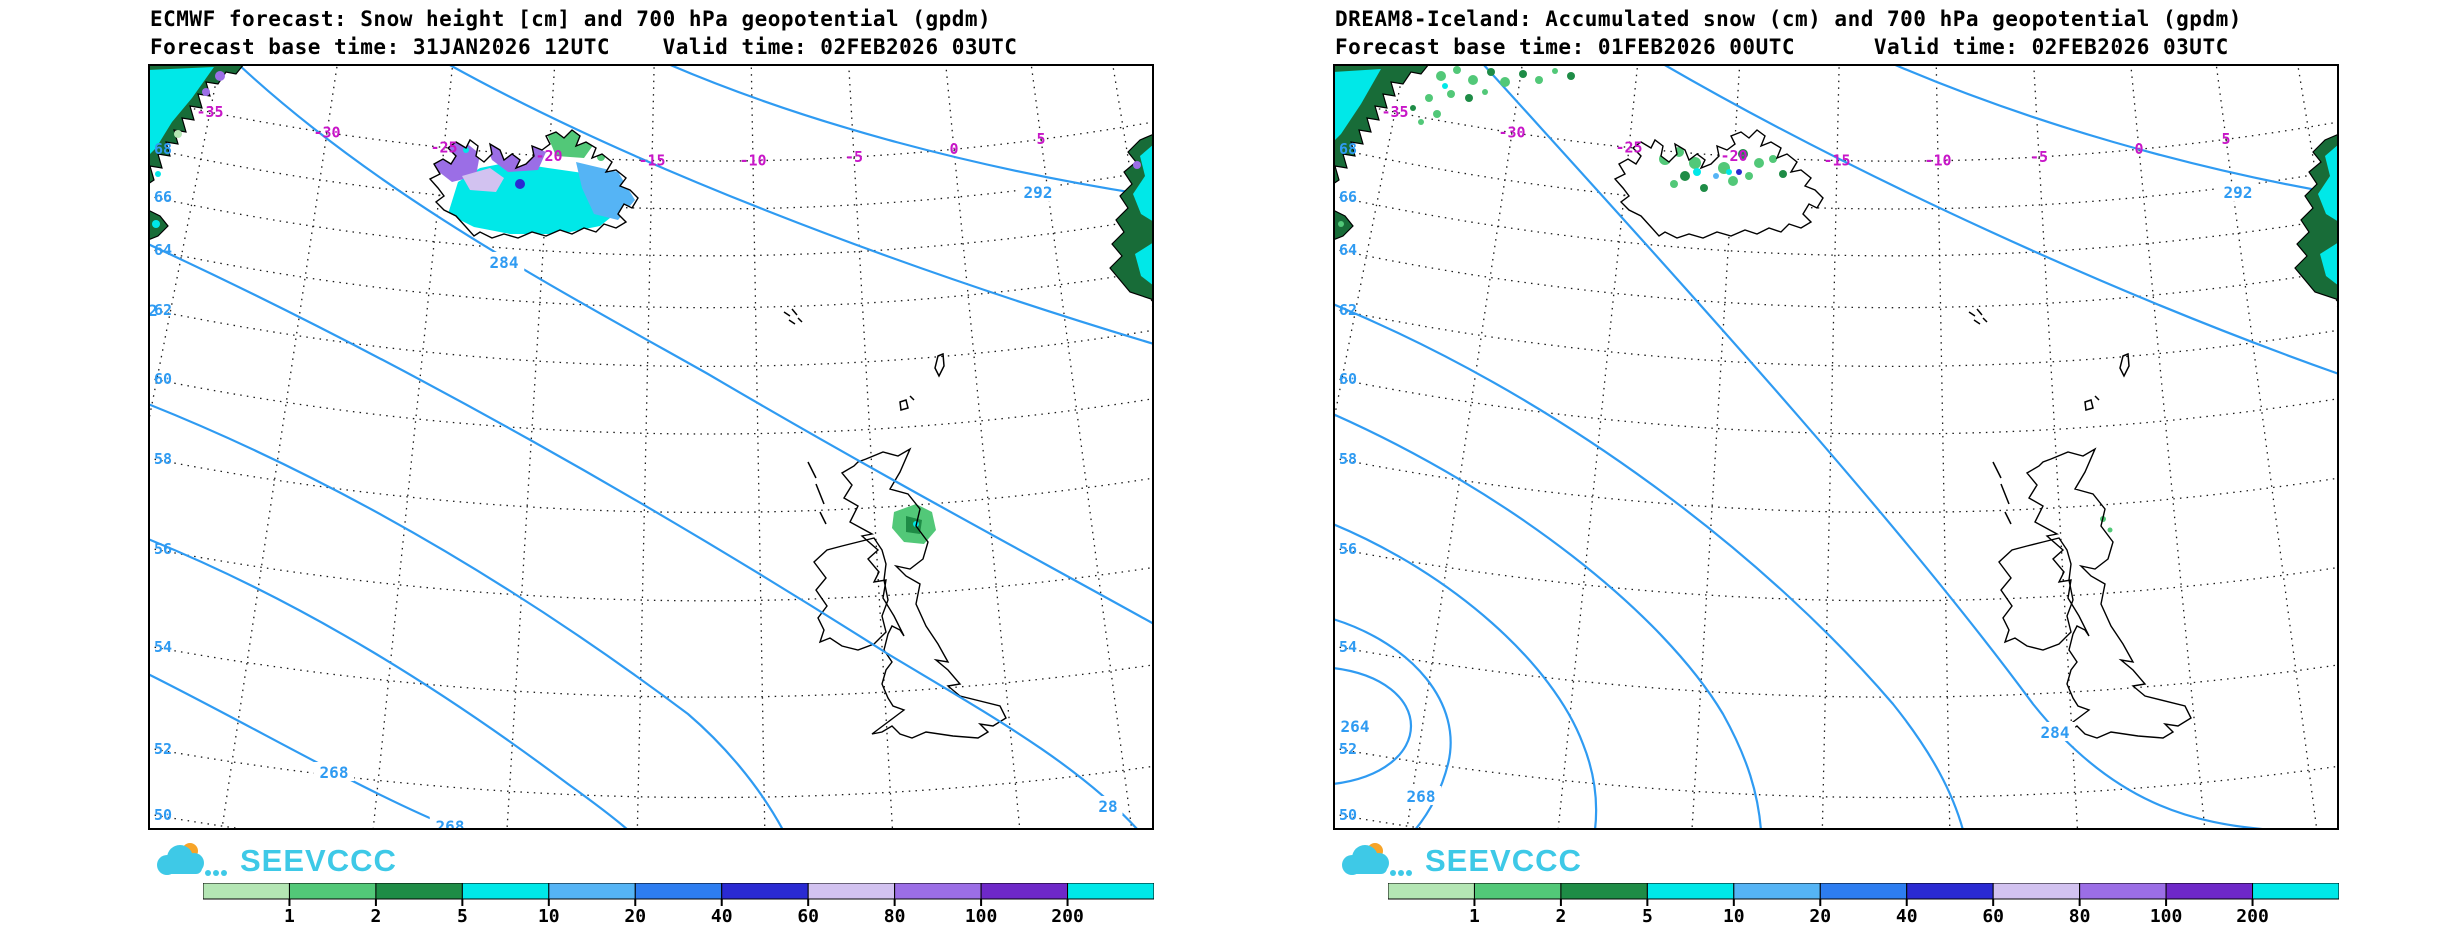  What do you see at coordinates (2238, 192) in the screenshot?
I see `contour-label: 292` at bounding box center [2238, 192].